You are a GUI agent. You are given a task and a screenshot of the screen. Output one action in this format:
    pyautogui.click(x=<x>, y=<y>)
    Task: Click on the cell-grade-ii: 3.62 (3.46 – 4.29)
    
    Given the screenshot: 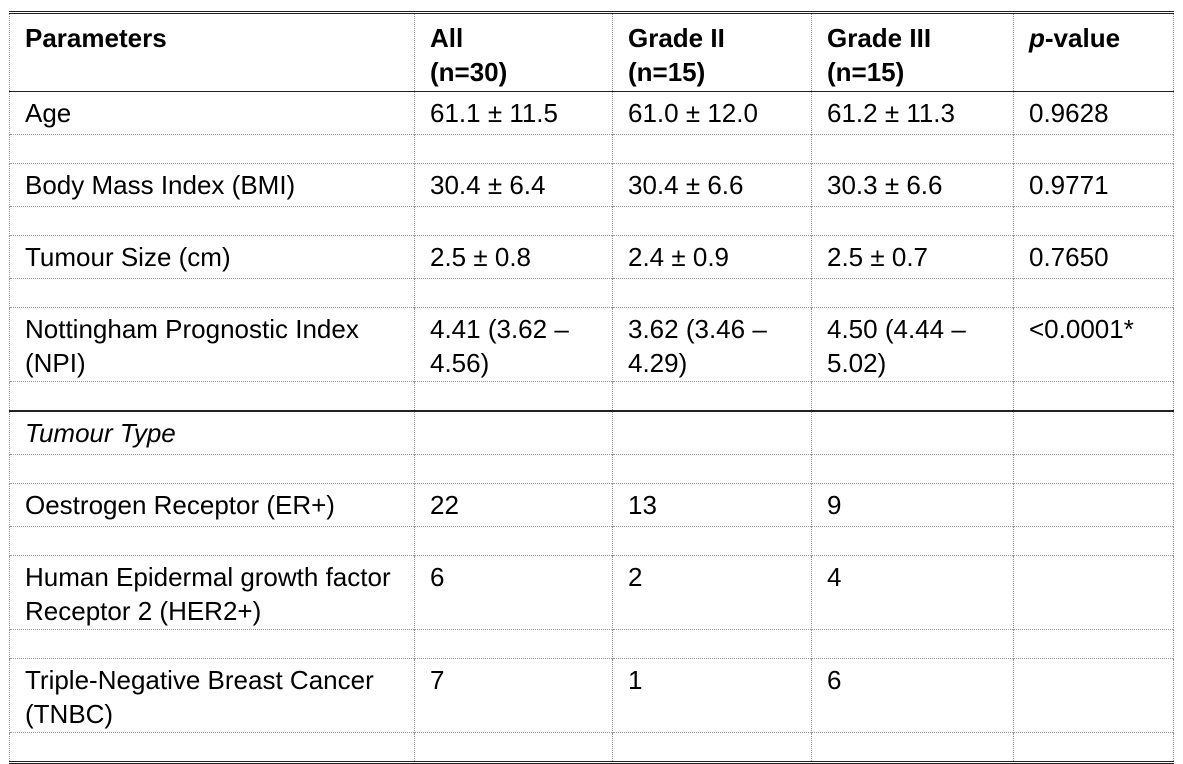 What is the action you would take?
    pyautogui.click(x=712, y=344)
    